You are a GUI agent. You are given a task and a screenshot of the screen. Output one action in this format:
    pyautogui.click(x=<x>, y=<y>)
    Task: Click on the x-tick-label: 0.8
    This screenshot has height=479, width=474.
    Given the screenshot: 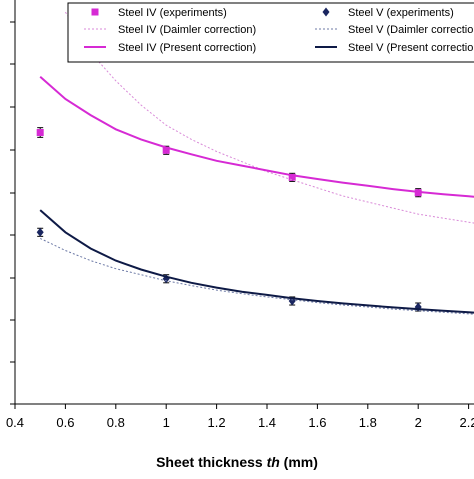 What is the action you would take?
    pyautogui.click(x=116, y=422)
    